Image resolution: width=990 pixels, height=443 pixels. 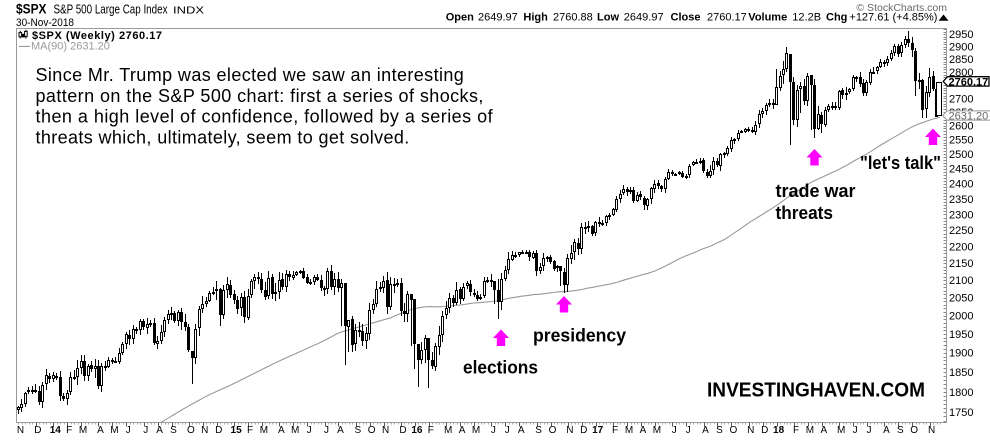 I want to click on svg-text: 2350, so click(x=961, y=200).